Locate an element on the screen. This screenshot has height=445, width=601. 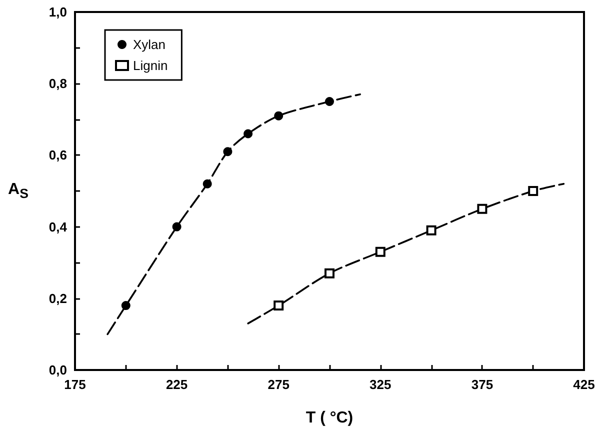
y-tick-label: 0,4 is located at coordinates (58, 226).